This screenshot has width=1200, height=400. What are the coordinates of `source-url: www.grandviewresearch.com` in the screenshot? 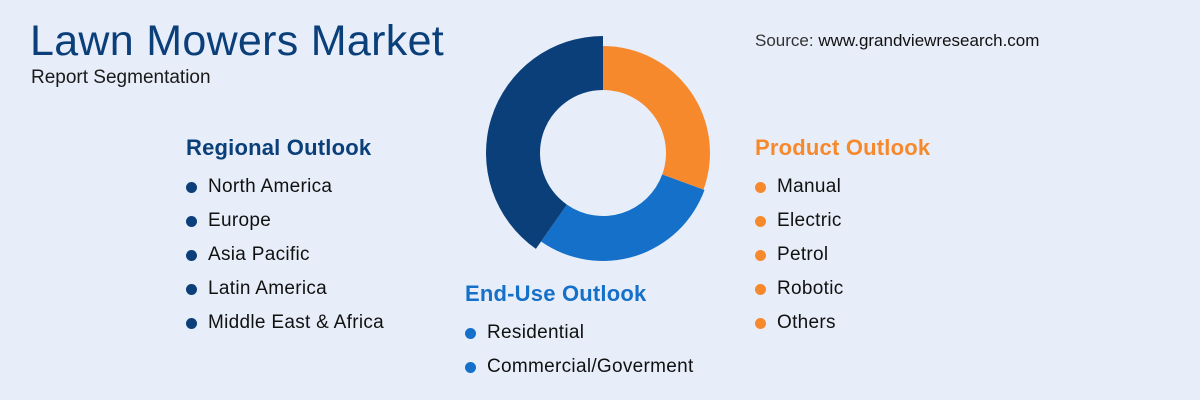 It's located at (929, 40).